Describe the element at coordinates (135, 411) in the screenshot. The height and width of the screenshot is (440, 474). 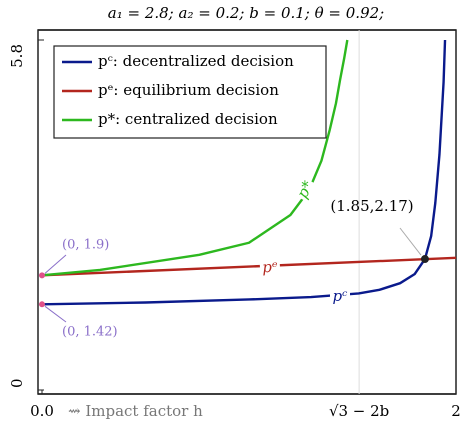
I see `x-axis-label: ⇝ Impact factor h` at that location.